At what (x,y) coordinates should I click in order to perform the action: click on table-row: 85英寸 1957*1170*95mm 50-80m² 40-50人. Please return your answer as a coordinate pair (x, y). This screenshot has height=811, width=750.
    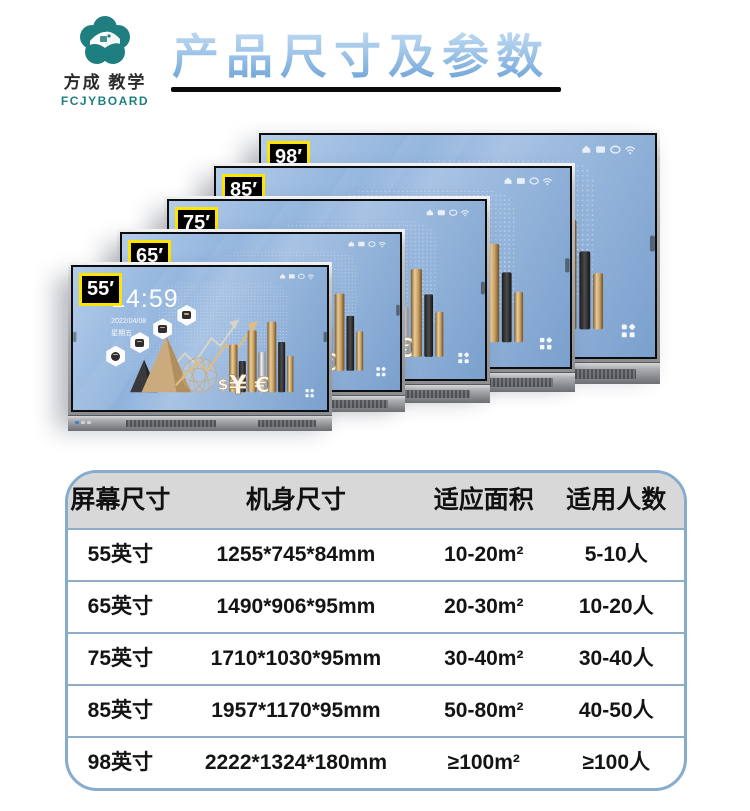
    Looking at the image, I should click on (376, 710).